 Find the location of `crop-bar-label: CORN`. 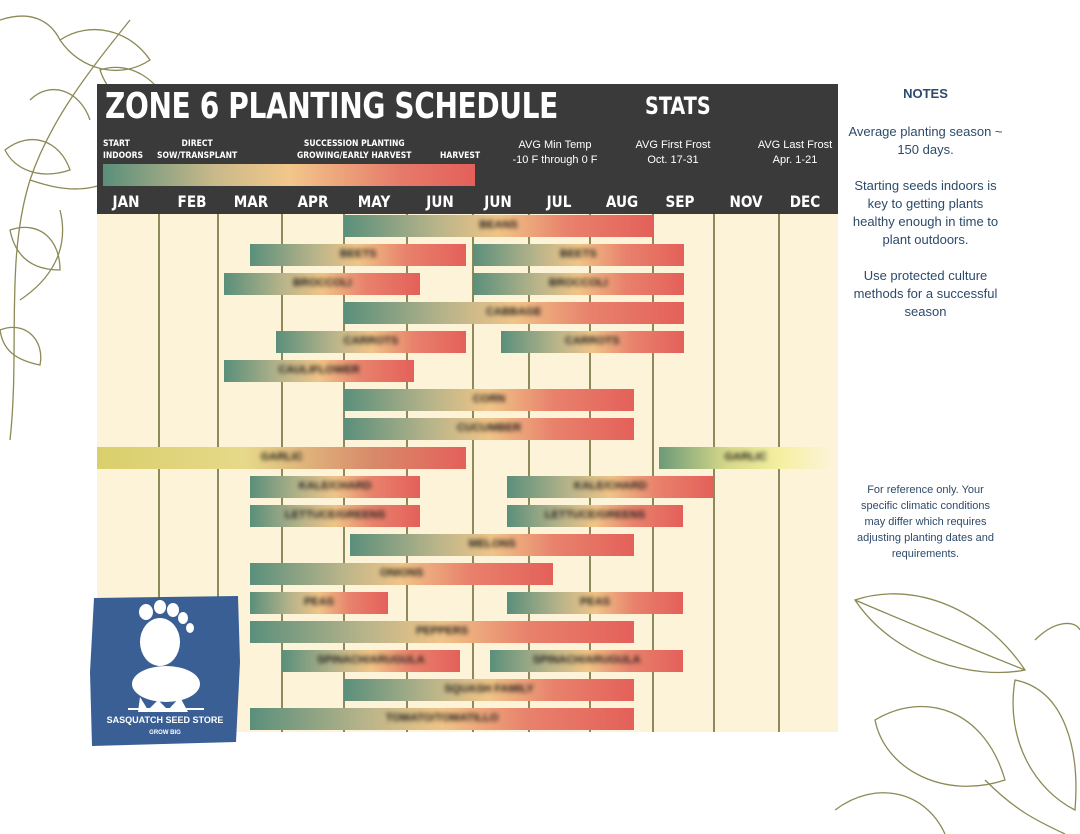

crop-bar-label: CORN is located at coordinates (489, 399).